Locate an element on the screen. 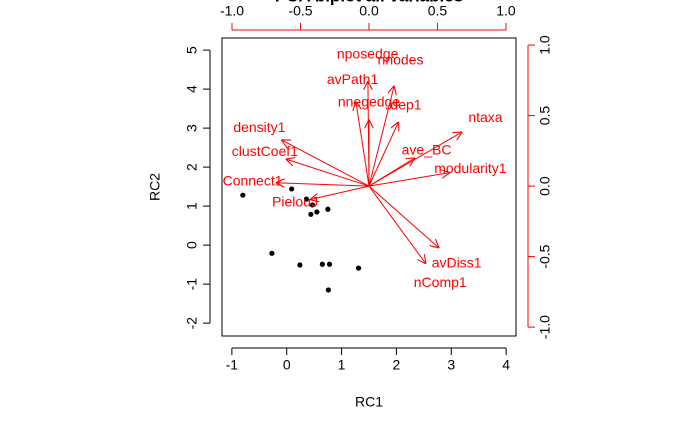 Image resolution: width=700 pixels, height=432 pixels. loading-label: clustCoef1 is located at coordinates (265, 151).